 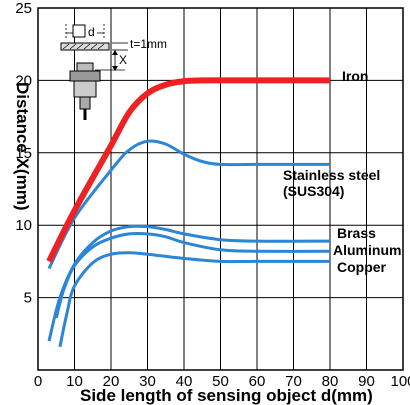 What do you see at coordinates (293, 381) in the screenshot?
I see `x-tick-label: 70` at bounding box center [293, 381].